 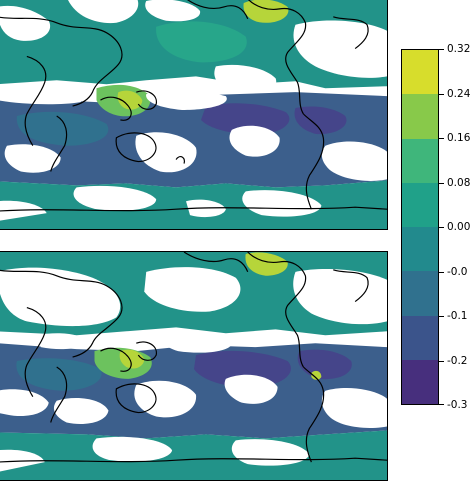 What do you see at coordinates (459, 138) in the screenshot?
I see `colorbar-tick-label: 0.16` at bounding box center [459, 138].